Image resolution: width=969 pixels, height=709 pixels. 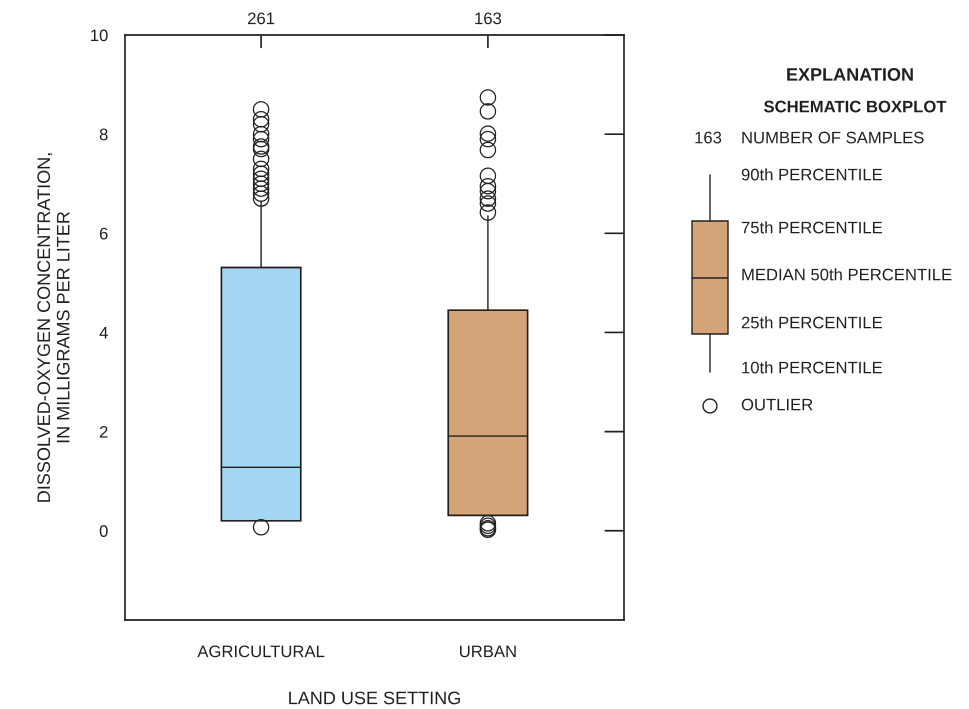 What do you see at coordinates (850, 74) in the screenshot?
I see `legend-title: EXPLANATION` at bounding box center [850, 74].